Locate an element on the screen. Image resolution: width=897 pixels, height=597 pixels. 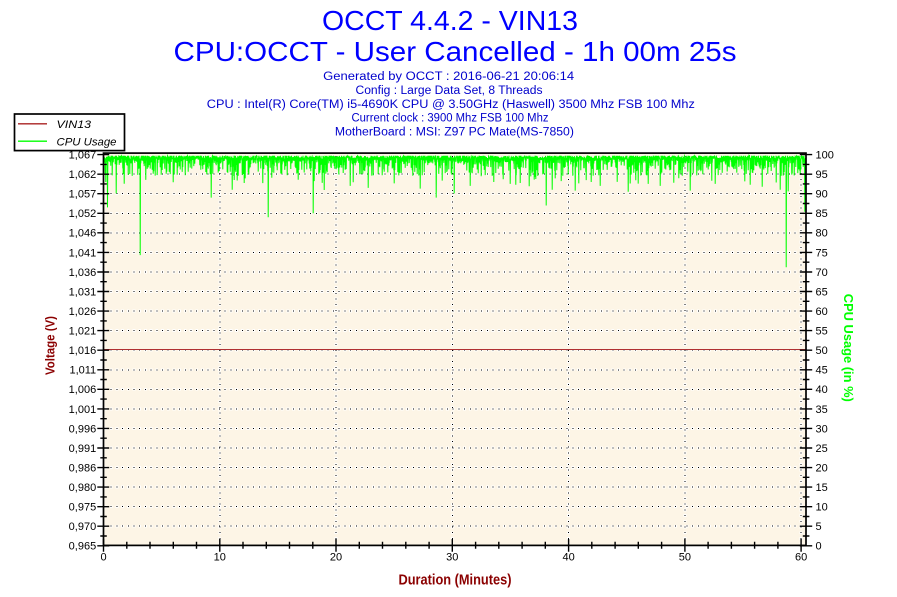
svg-text: 70 is located at coordinates (822, 273).